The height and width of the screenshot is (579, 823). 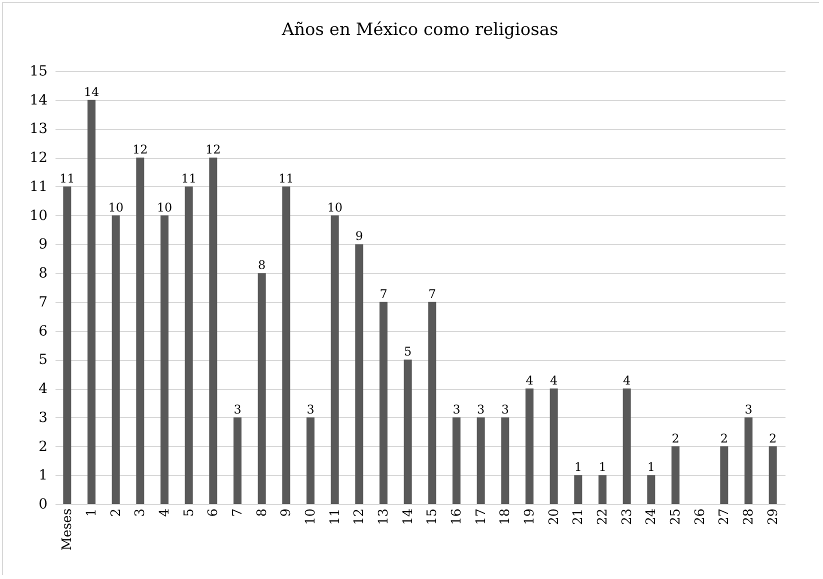 What do you see at coordinates (92, 512) in the screenshot?
I see `x-tick-label: 1` at bounding box center [92, 512].